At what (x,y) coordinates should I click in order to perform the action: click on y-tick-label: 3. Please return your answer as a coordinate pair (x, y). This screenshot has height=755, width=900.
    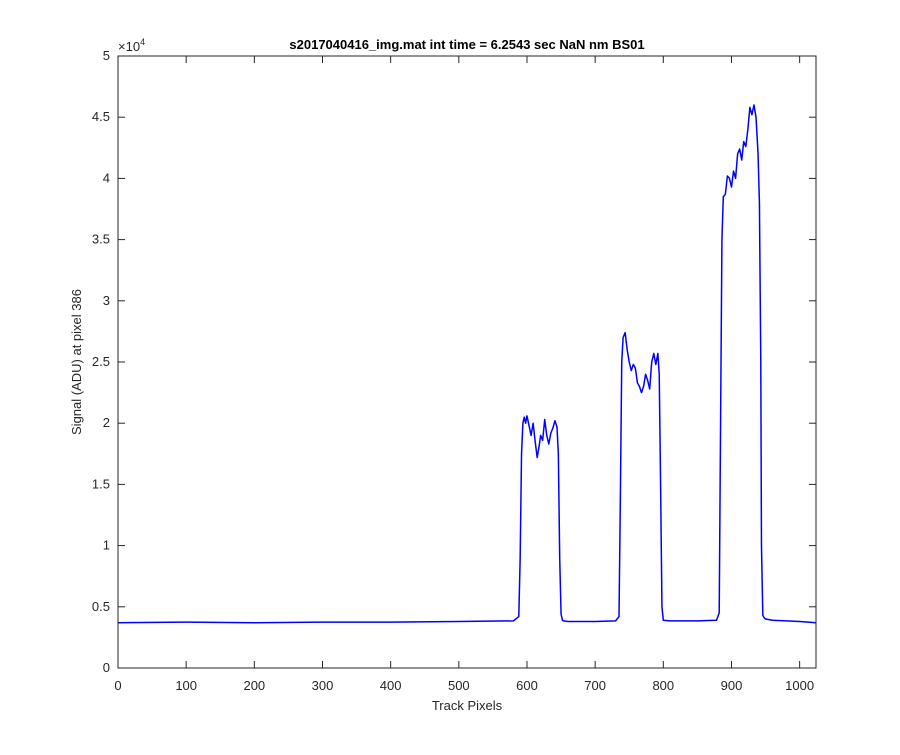
    Looking at the image, I should click on (106, 300).